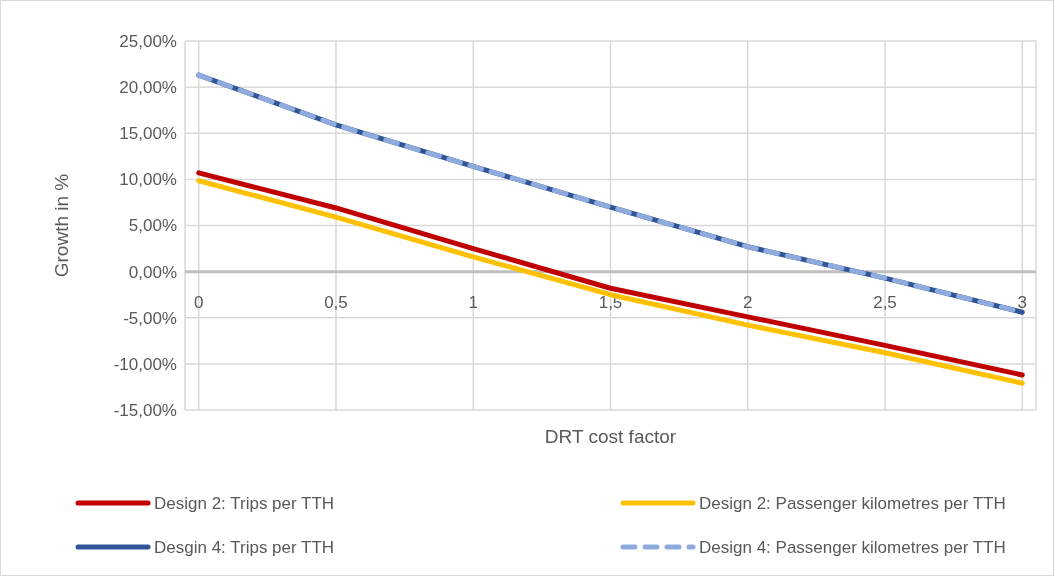 The height and width of the screenshot is (576, 1054). What do you see at coordinates (150, 318) in the screenshot?
I see `y-tick-label: -5,00%` at bounding box center [150, 318].